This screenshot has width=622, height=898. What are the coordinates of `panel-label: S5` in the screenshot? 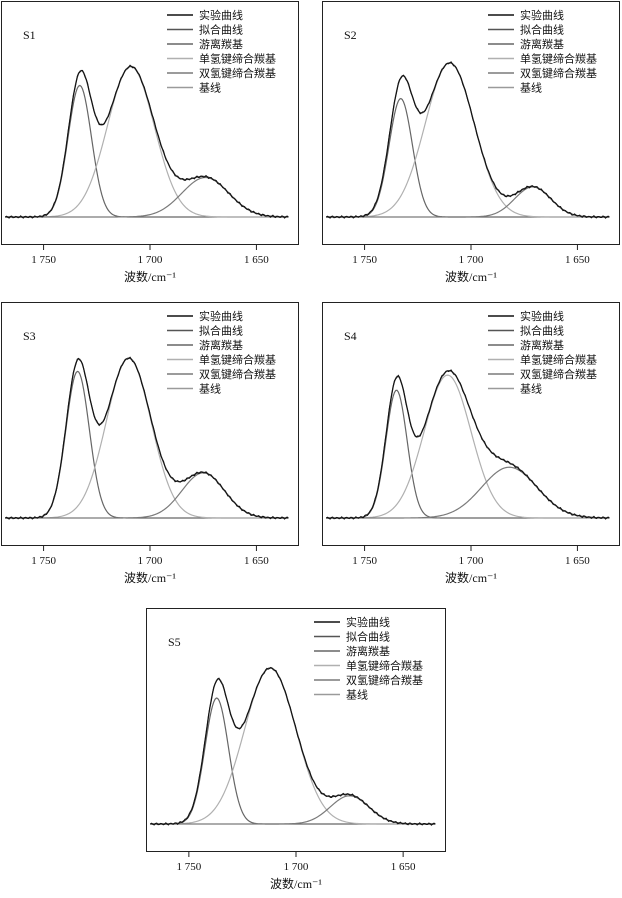 It's located at (174, 642).